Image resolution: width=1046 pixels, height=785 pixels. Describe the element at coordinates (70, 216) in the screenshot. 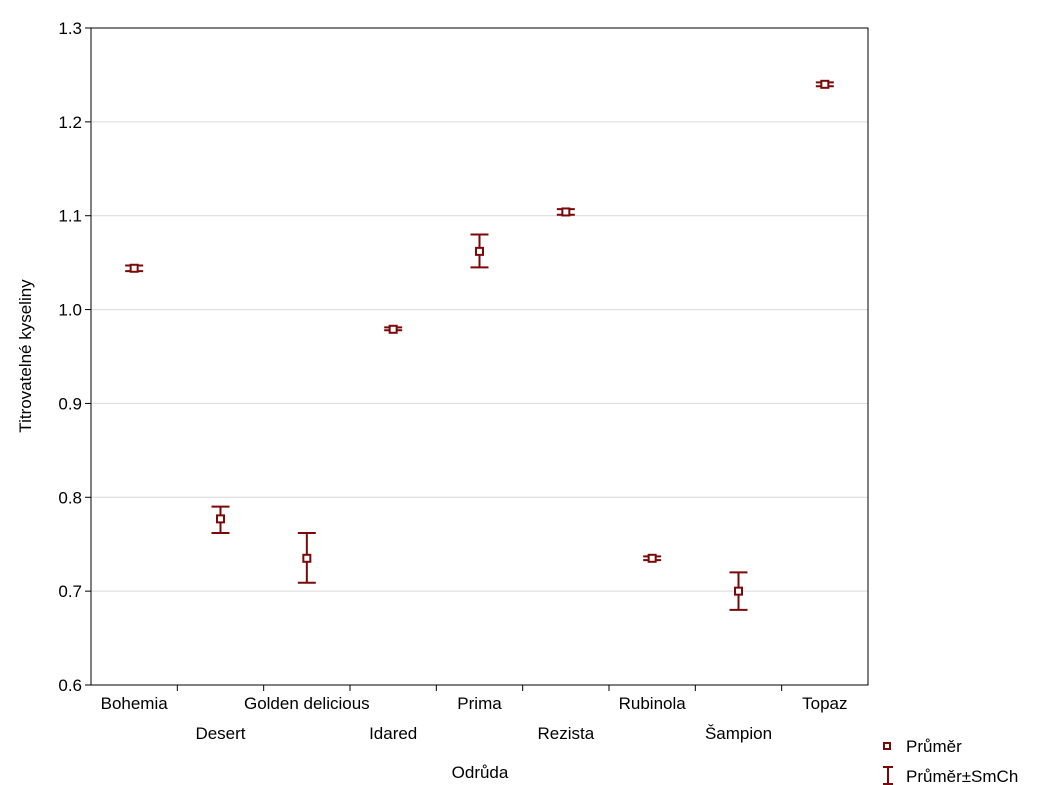

I see `y-tick-label: 1.1` at that location.